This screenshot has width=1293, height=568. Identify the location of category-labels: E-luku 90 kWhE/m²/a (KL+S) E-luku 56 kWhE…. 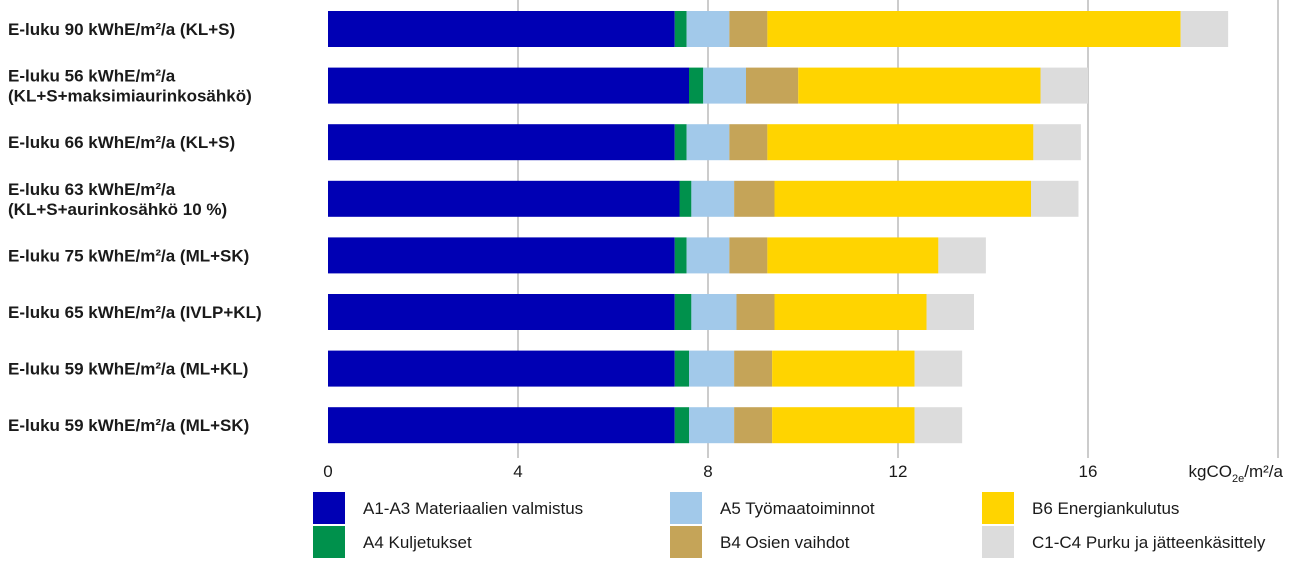
(135, 227).